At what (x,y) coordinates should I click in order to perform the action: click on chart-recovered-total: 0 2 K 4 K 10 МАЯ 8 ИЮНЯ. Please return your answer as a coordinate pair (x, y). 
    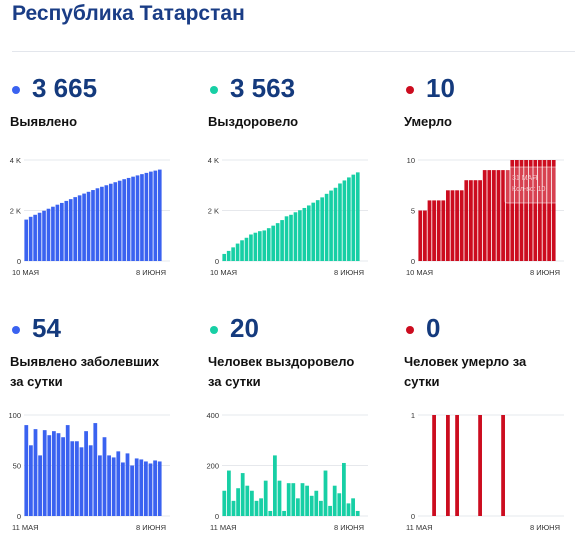
    Looking at the image, I should click on (290, 216).